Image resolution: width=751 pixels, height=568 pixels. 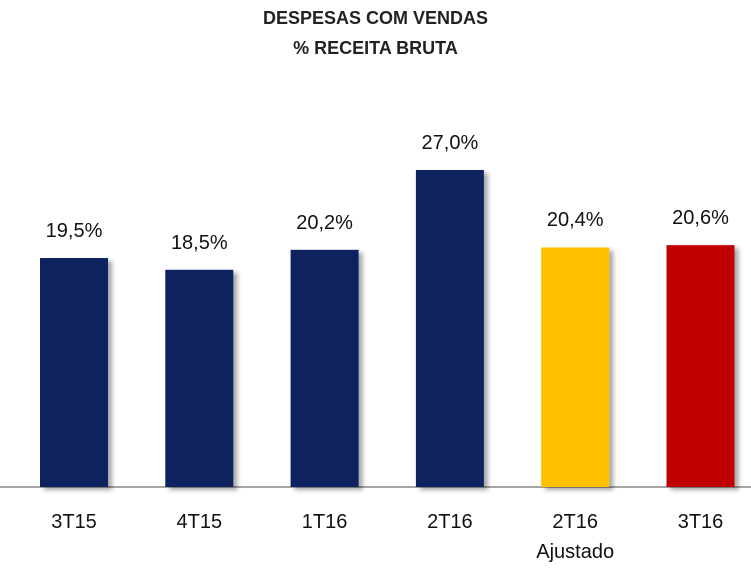 I want to click on x-tick-label: 3T15, so click(x=74, y=522).